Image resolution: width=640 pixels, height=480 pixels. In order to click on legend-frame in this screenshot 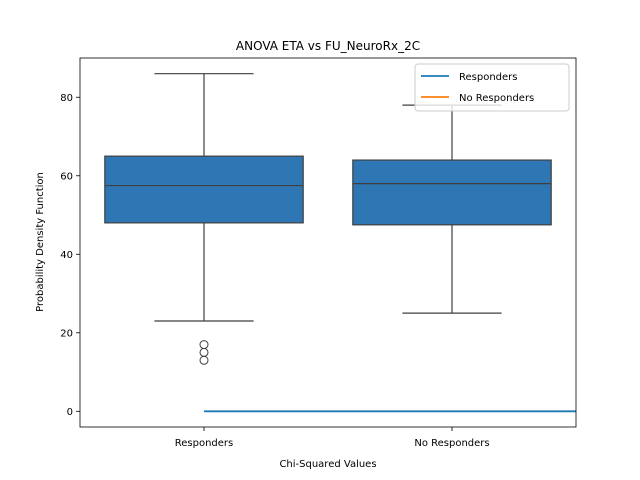, I will do `click(492, 87)`.